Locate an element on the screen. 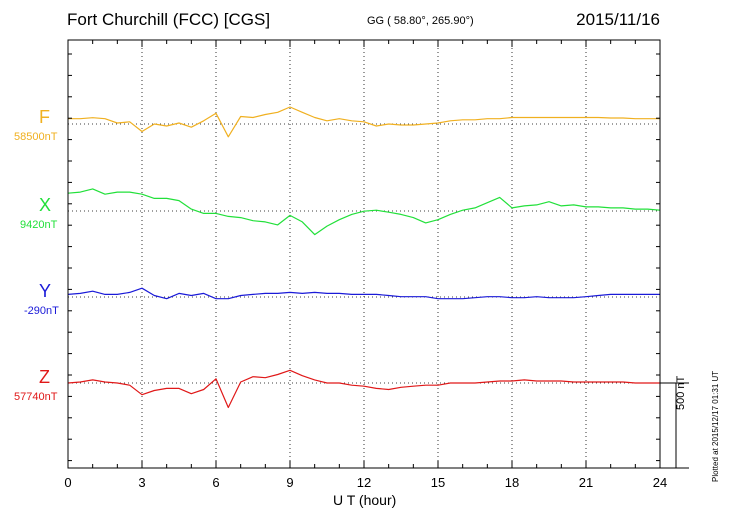  baseline-label-z: 57740nT is located at coordinates (36, 397).